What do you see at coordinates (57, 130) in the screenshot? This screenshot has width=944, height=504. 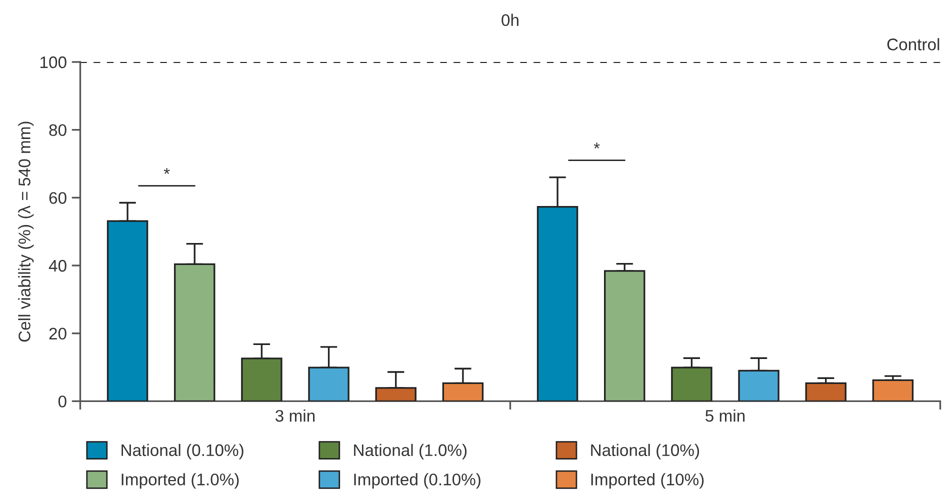 I see `y-tick-label: 80` at bounding box center [57, 130].